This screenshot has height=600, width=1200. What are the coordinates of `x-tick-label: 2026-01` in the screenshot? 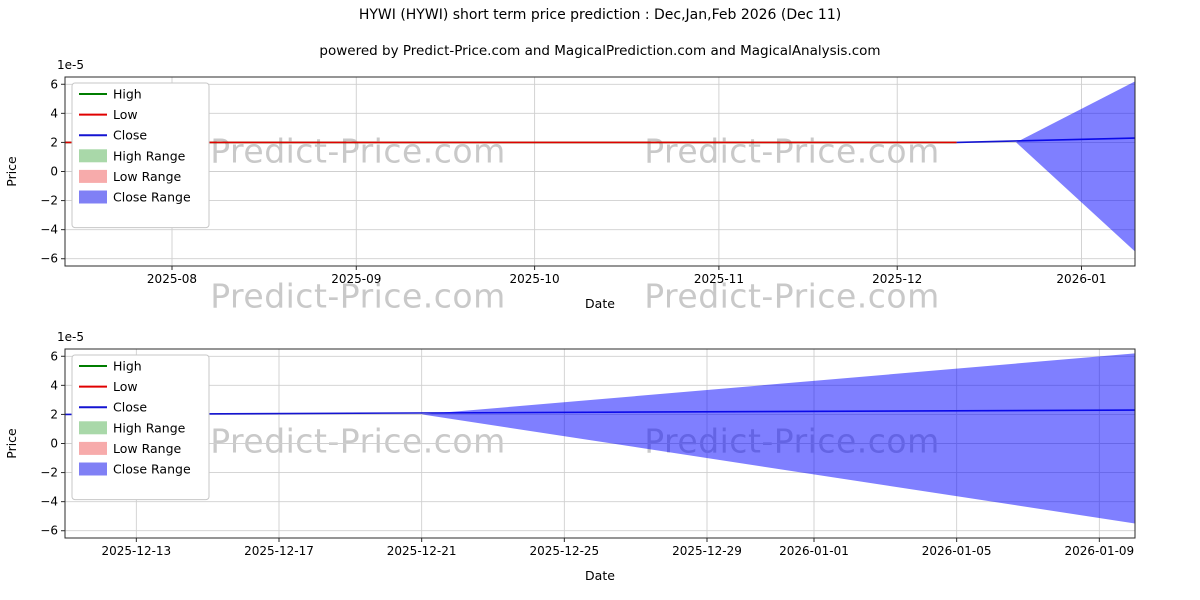 It's located at (1081, 279).